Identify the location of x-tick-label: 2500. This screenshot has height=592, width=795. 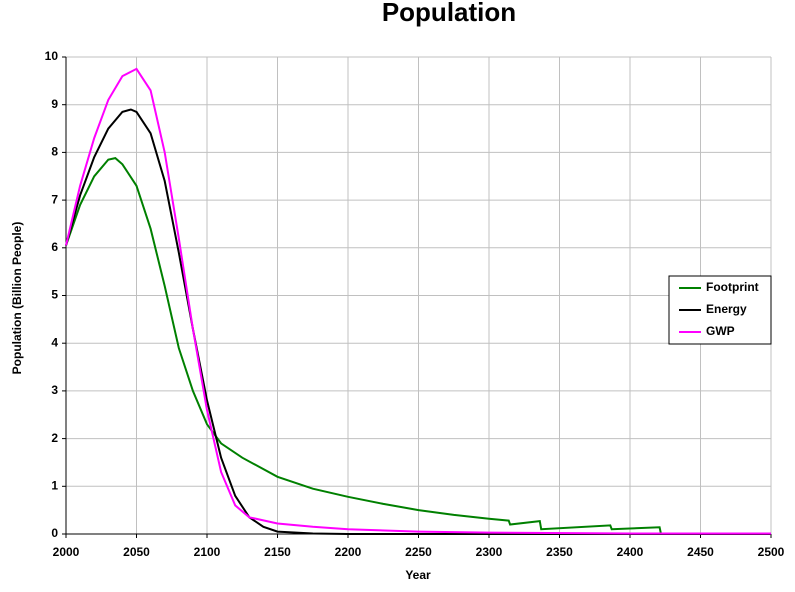
(771, 552).